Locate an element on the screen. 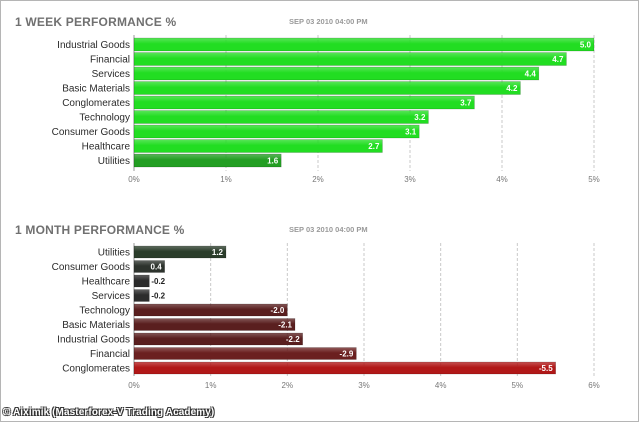  month-value-label: -2.2 is located at coordinates (293, 339).